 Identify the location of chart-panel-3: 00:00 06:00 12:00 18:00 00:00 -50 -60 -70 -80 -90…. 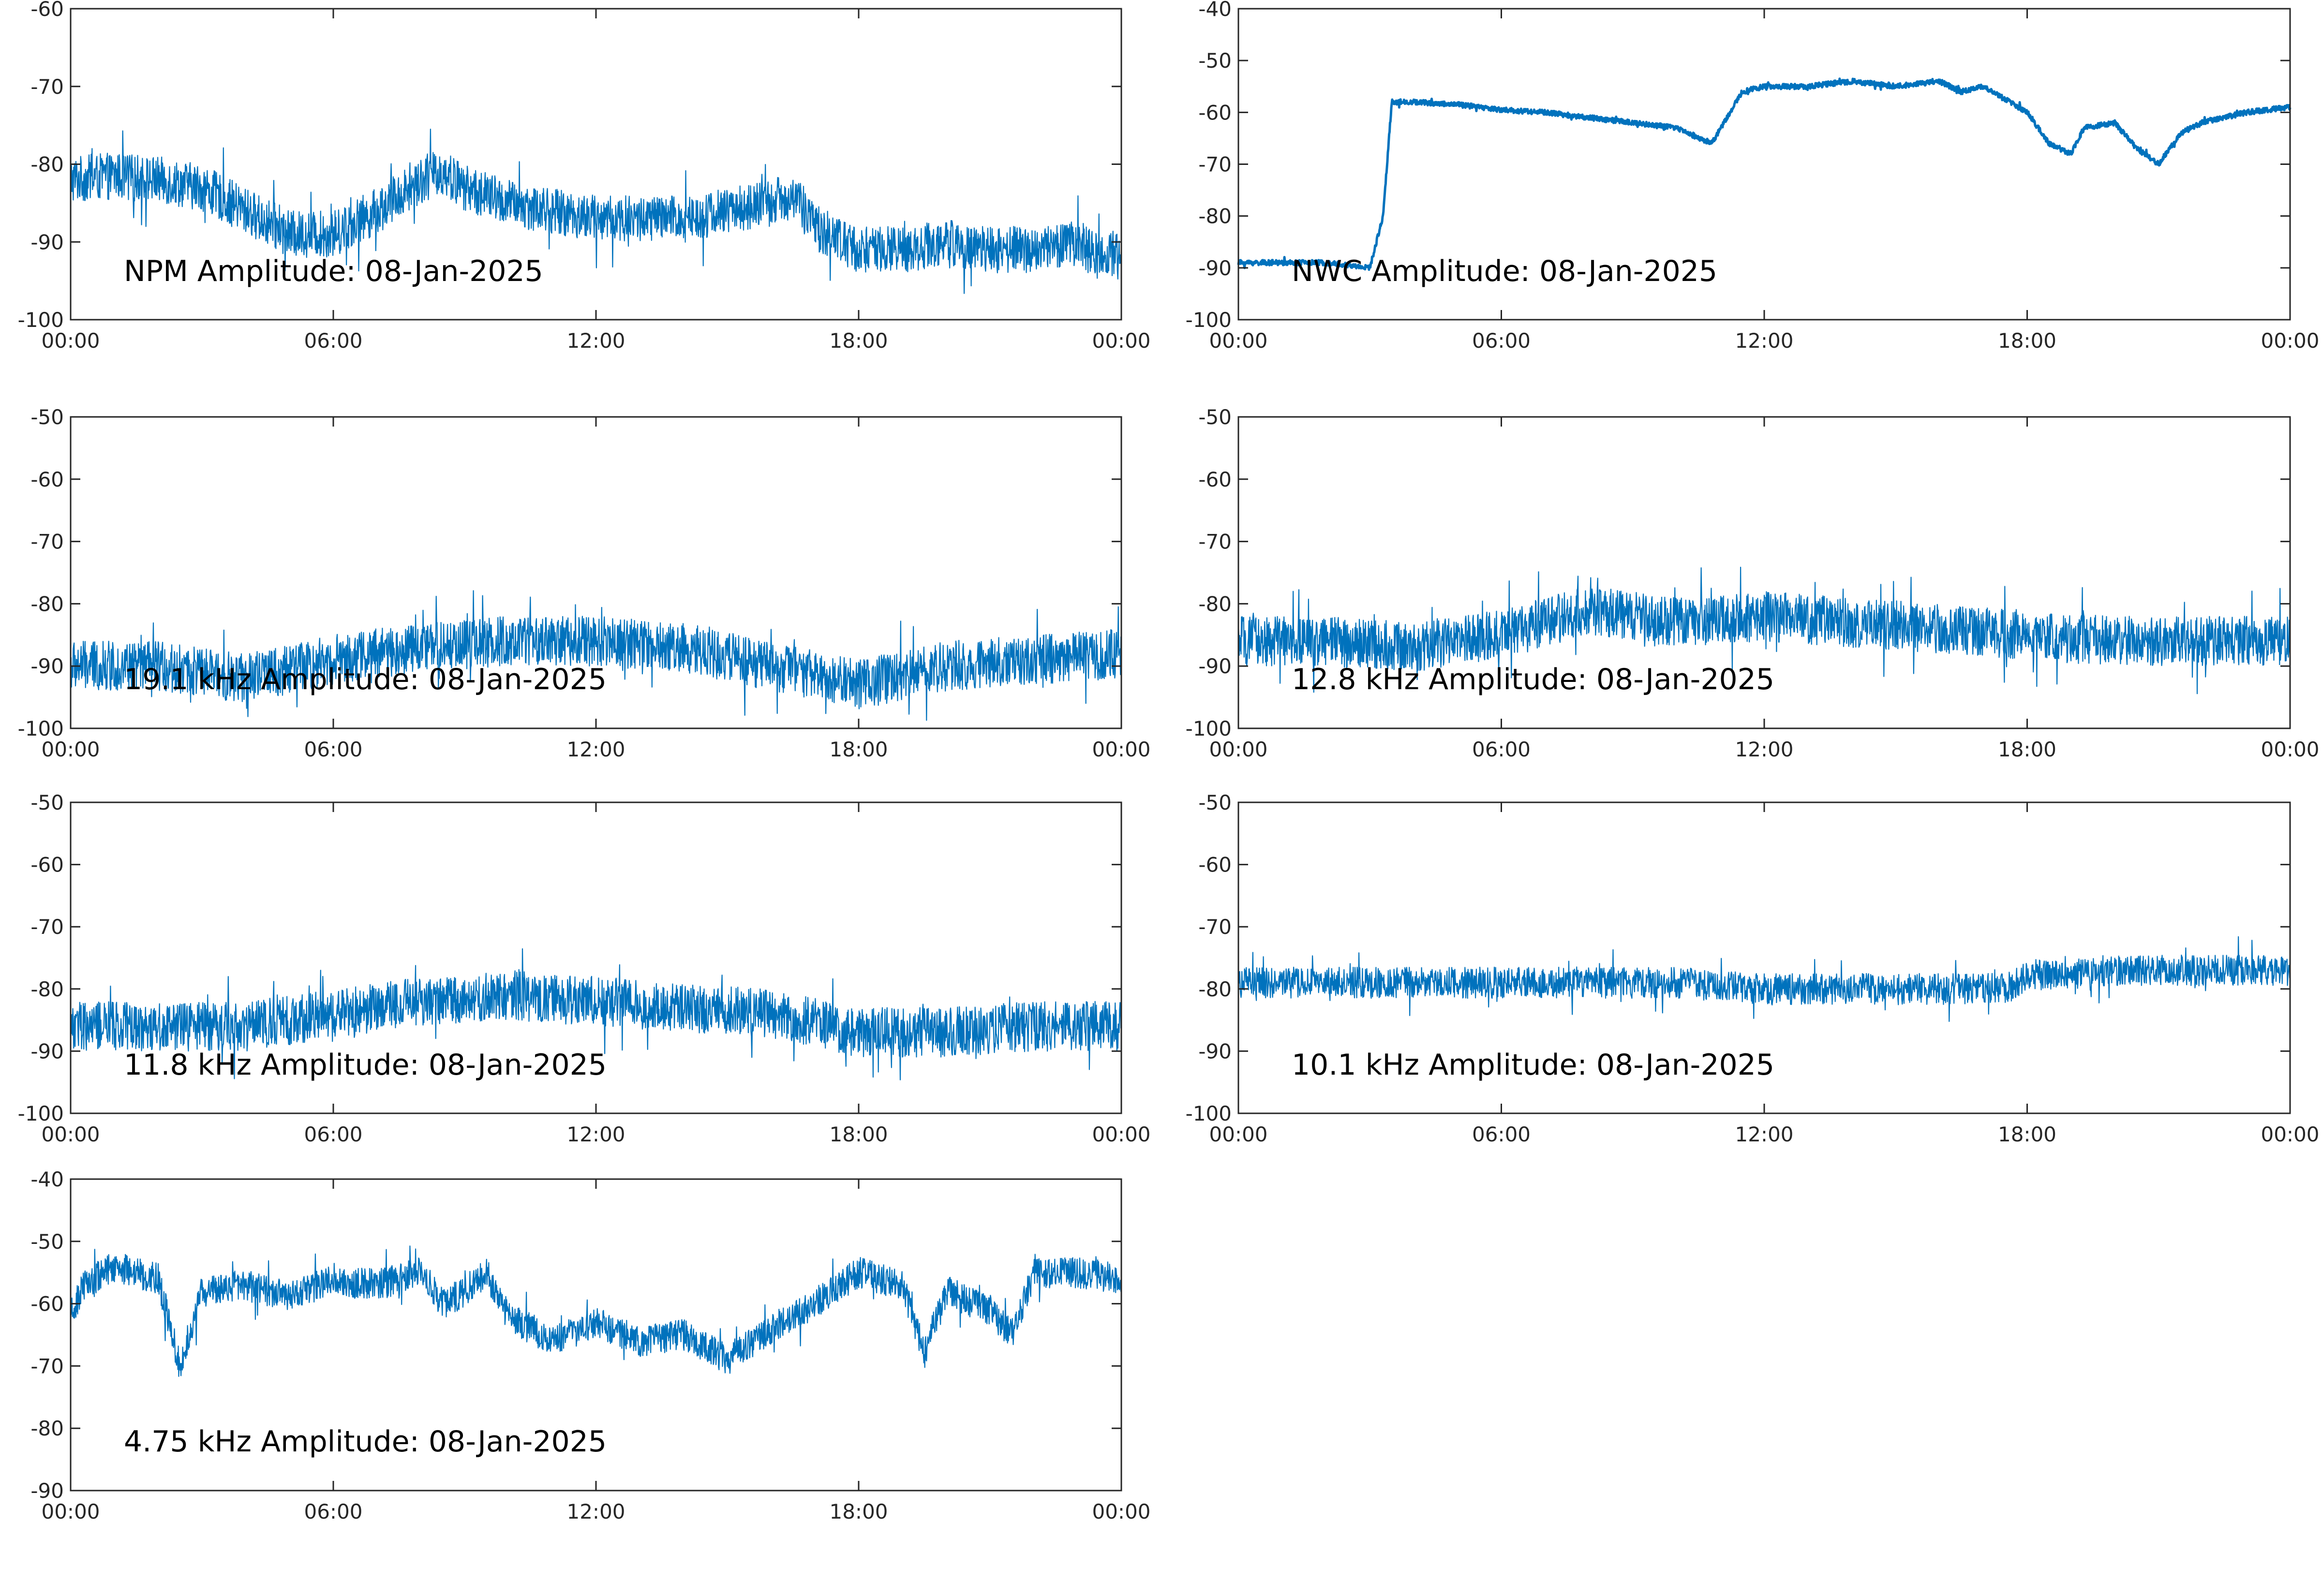
(584, 583).